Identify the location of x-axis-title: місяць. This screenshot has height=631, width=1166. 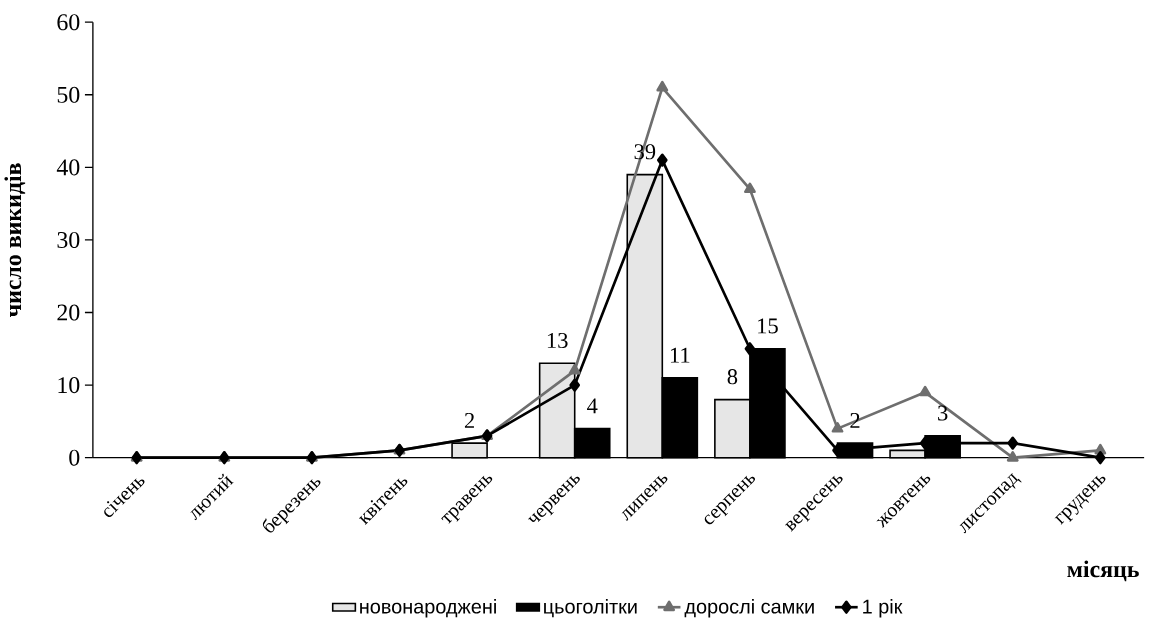
(1103, 571).